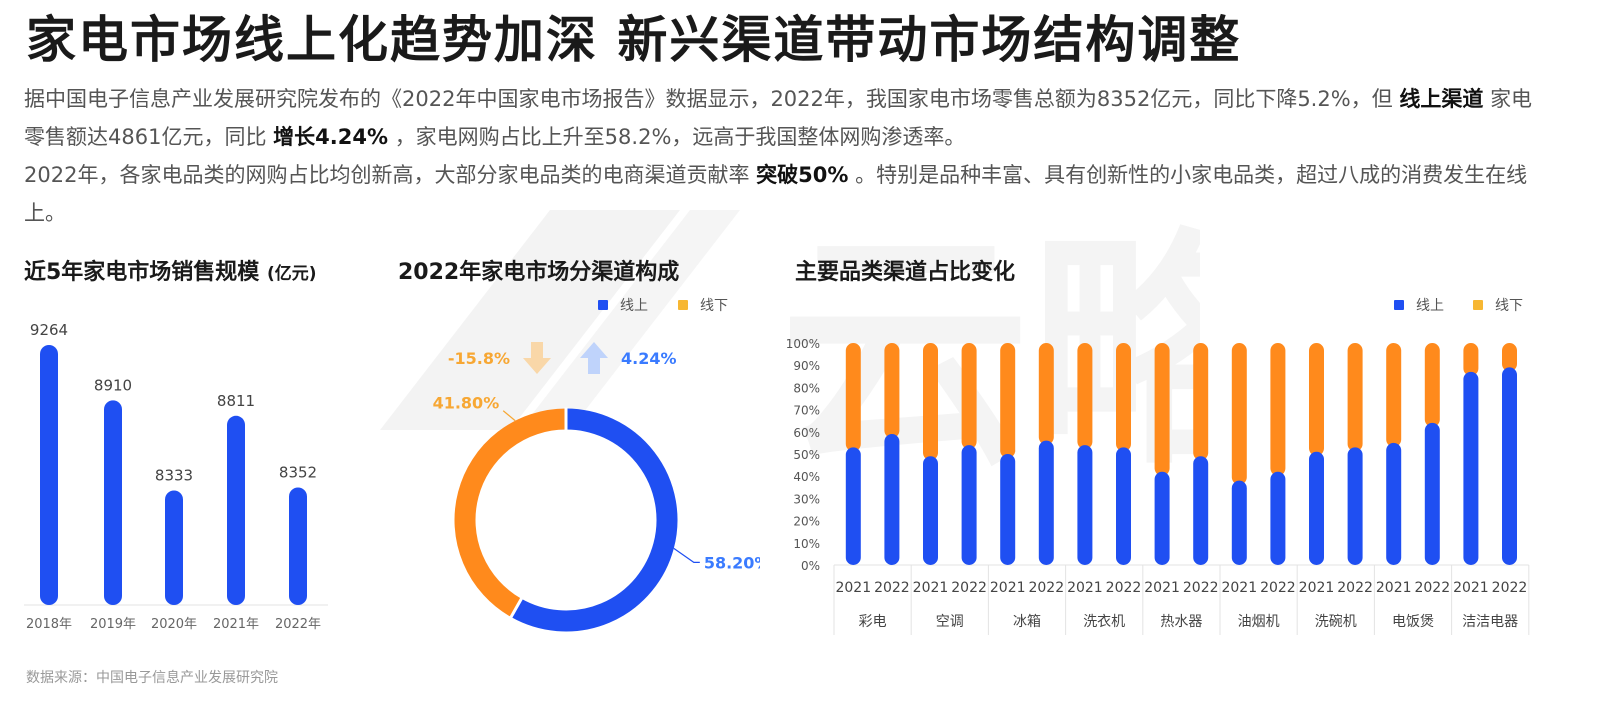  I want to click on sales-value-label: 8352, so click(298, 473).